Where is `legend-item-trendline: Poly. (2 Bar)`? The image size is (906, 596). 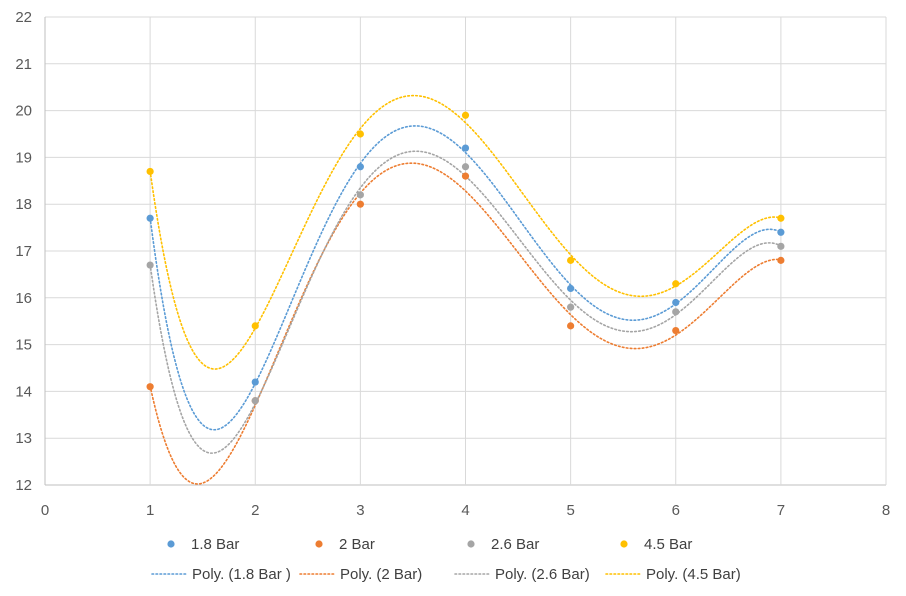
legend-item-trendline: Poly. (2 Bar) is located at coordinates (360, 574).